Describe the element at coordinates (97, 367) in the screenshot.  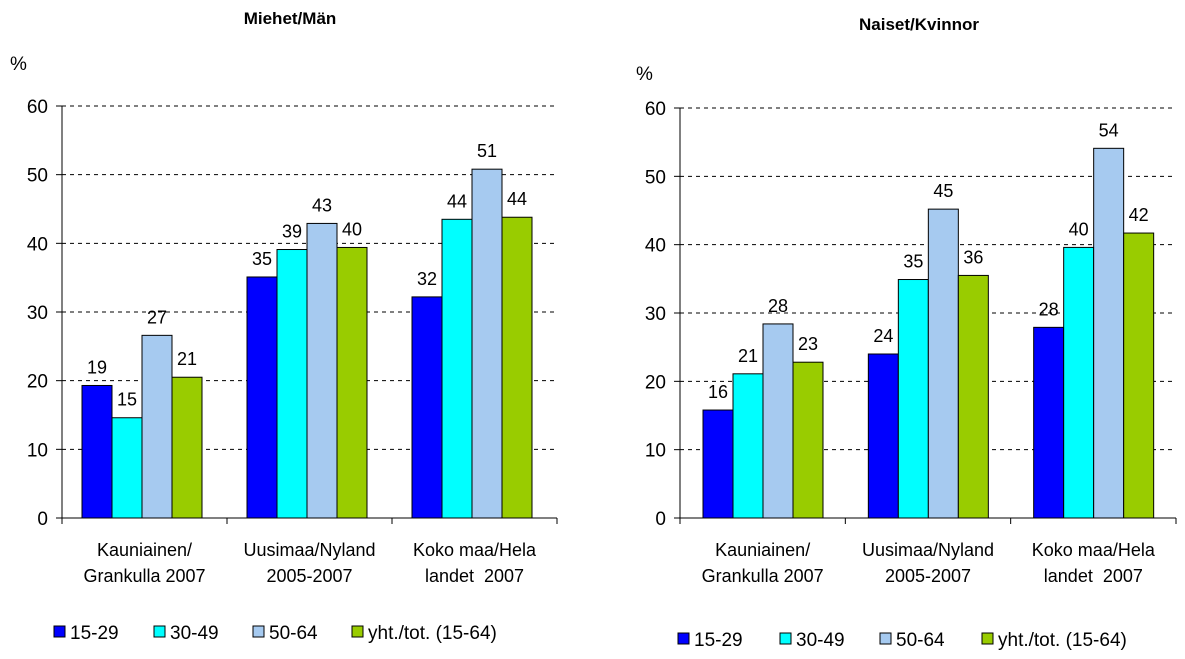
I see `data-label: 19` at that location.